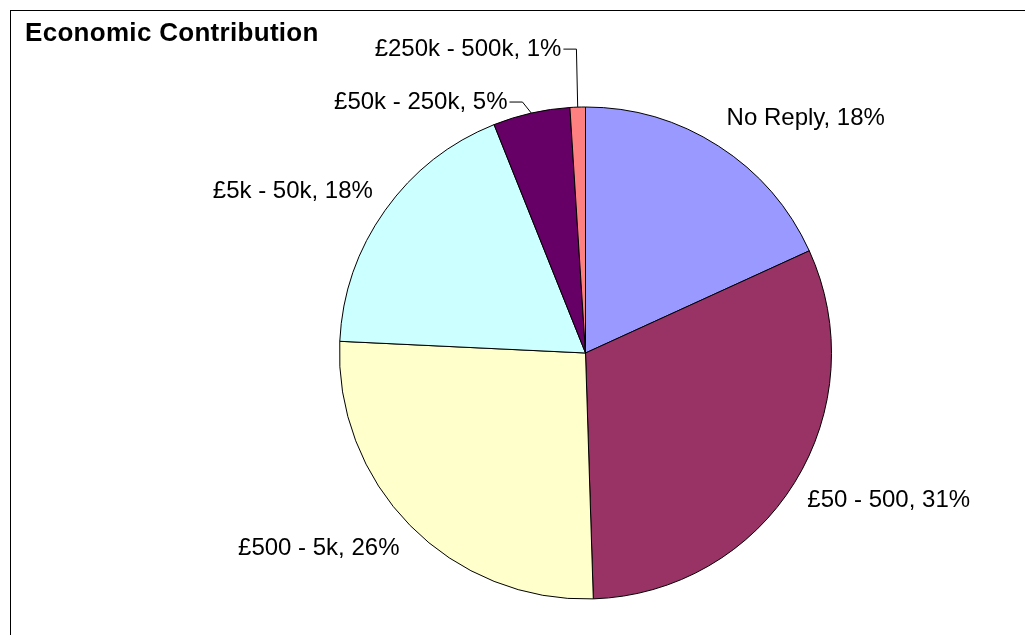 The height and width of the screenshot is (635, 1025). Describe the element at coordinates (889, 498) in the screenshot. I see `slice-label: £50 - 500, 31%` at that location.